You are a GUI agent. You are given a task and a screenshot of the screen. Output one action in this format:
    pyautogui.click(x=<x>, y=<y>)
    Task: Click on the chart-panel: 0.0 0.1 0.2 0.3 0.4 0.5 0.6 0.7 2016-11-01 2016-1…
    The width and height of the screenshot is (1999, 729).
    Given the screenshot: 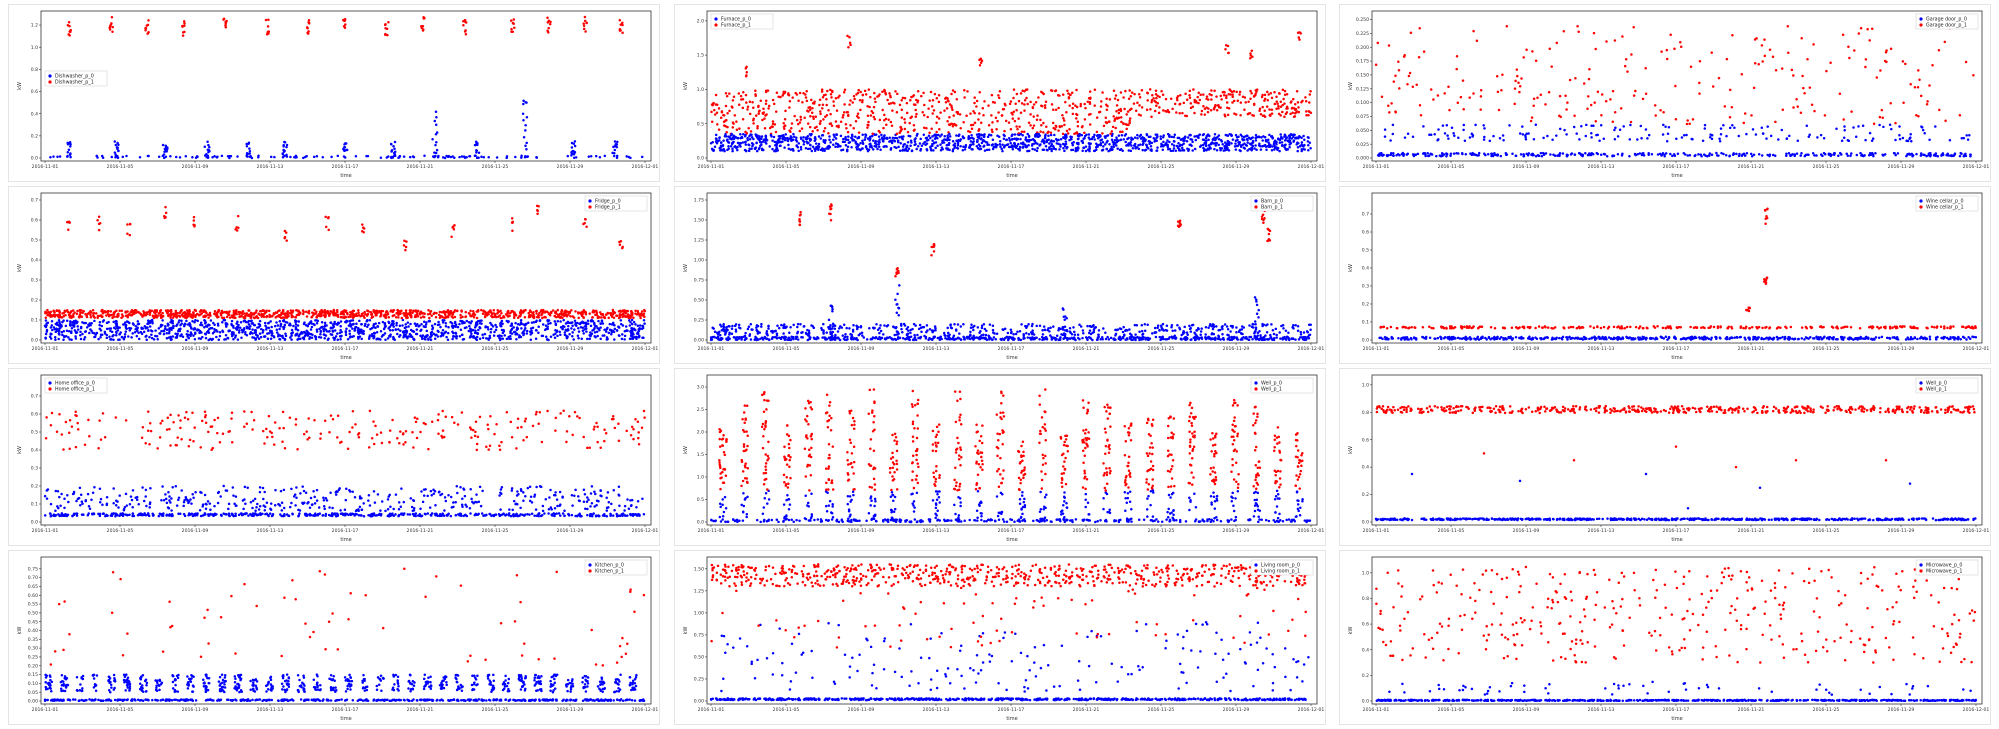 What is the action you would take?
    pyautogui.click(x=334, y=275)
    